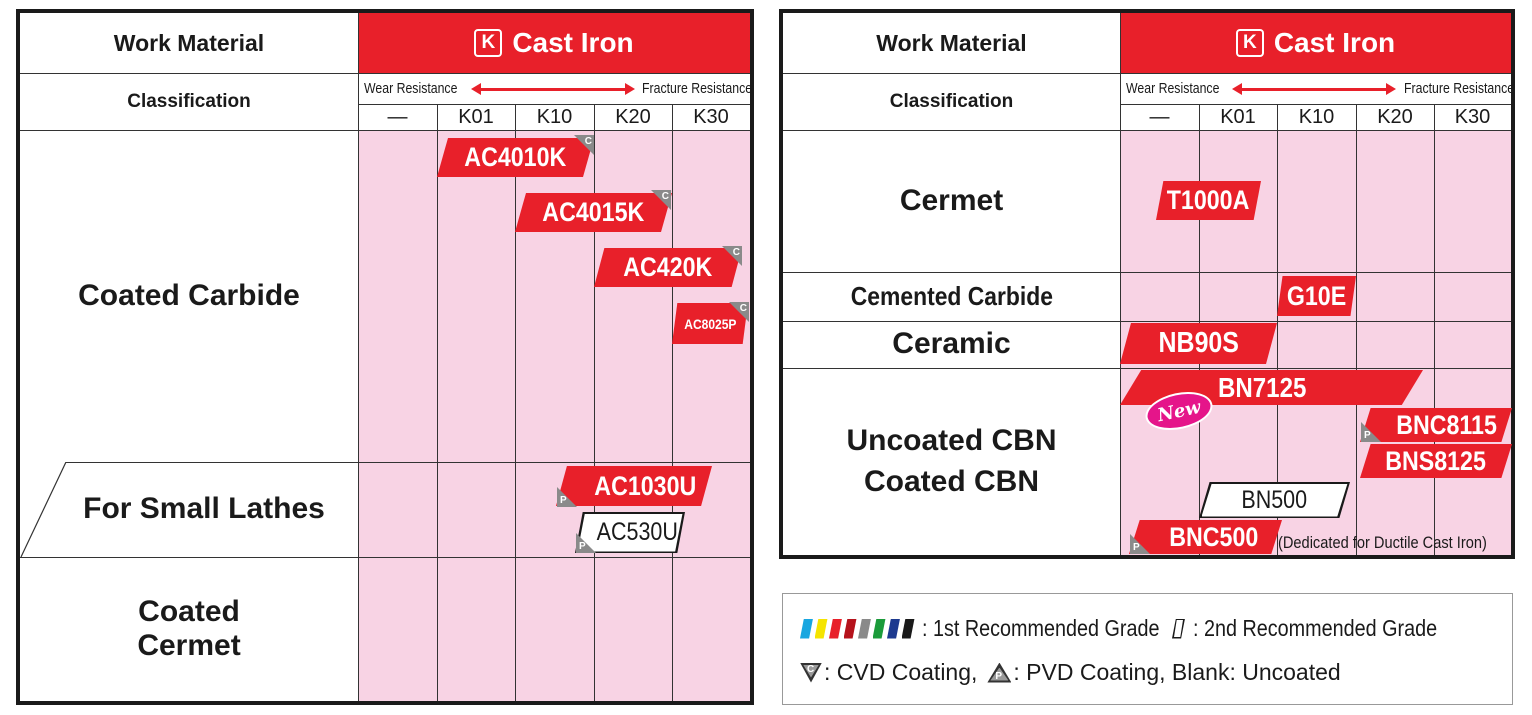 The width and height of the screenshot is (1532, 715). What do you see at coordinates (901, 672) in the screenshot?
I see `legend-cvd-text: : CVD Coating,` at bounding box center [901, 672].